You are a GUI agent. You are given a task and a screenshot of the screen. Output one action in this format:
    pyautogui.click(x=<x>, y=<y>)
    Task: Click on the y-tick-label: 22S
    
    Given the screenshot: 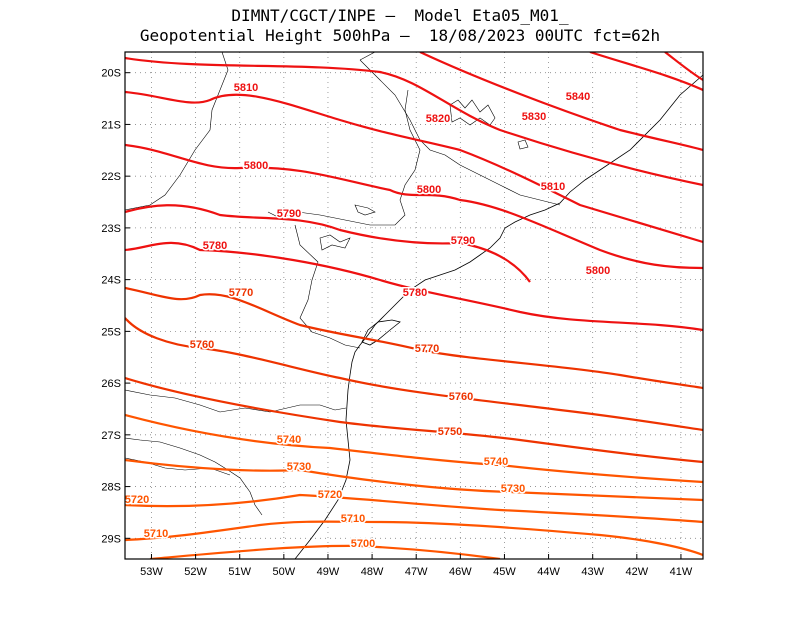 What is the action you would take?
    pyautogui.click(x=111, y=177)
    